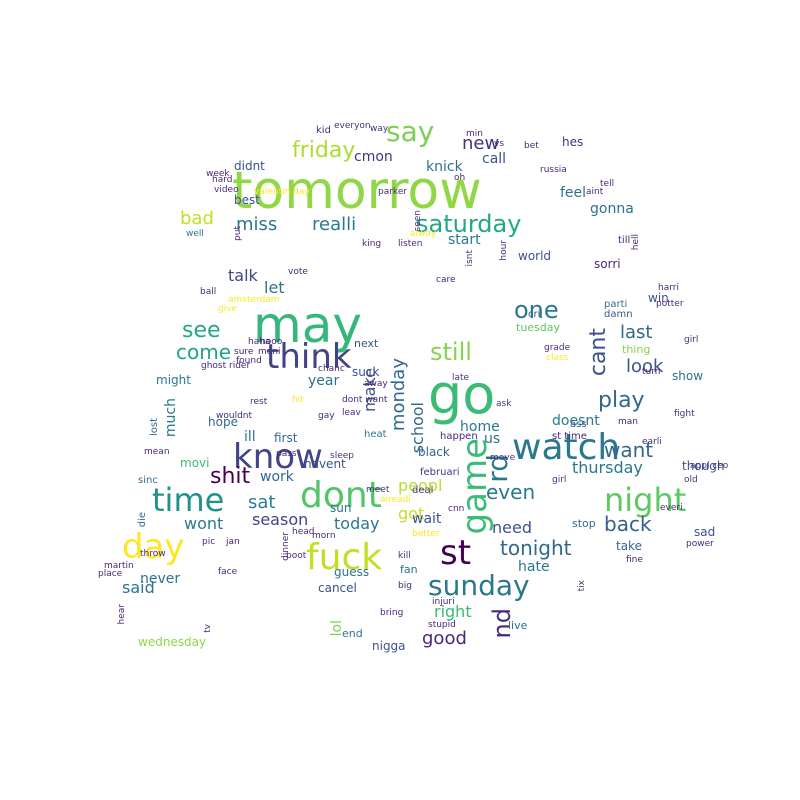 Image resolution: width=800 pixels, height=800 pixels. Describe the element at coordinates (652, 442) in the screenshot. I see `cloud-word: earli` at that location.